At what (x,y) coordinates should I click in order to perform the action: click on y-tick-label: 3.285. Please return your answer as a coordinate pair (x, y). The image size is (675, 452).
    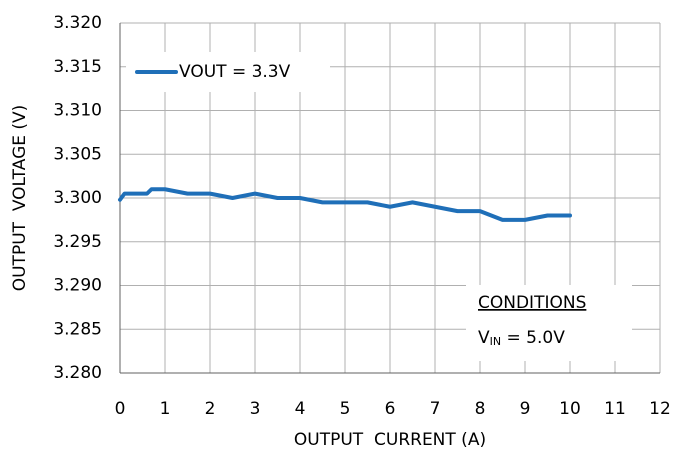
    Looking at the image, I should click on (77, 329).